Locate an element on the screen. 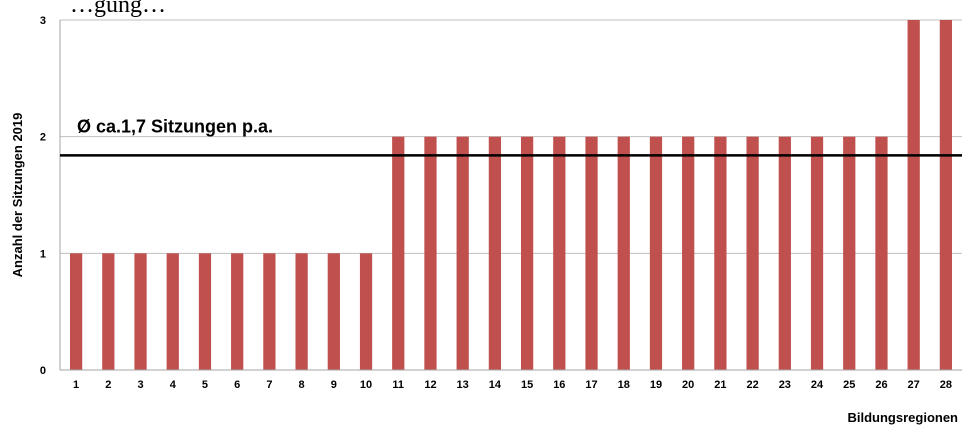 The height and width of the screenshot is (426, 962). x-tick-label: 1 is located at coordinates (76, 385).